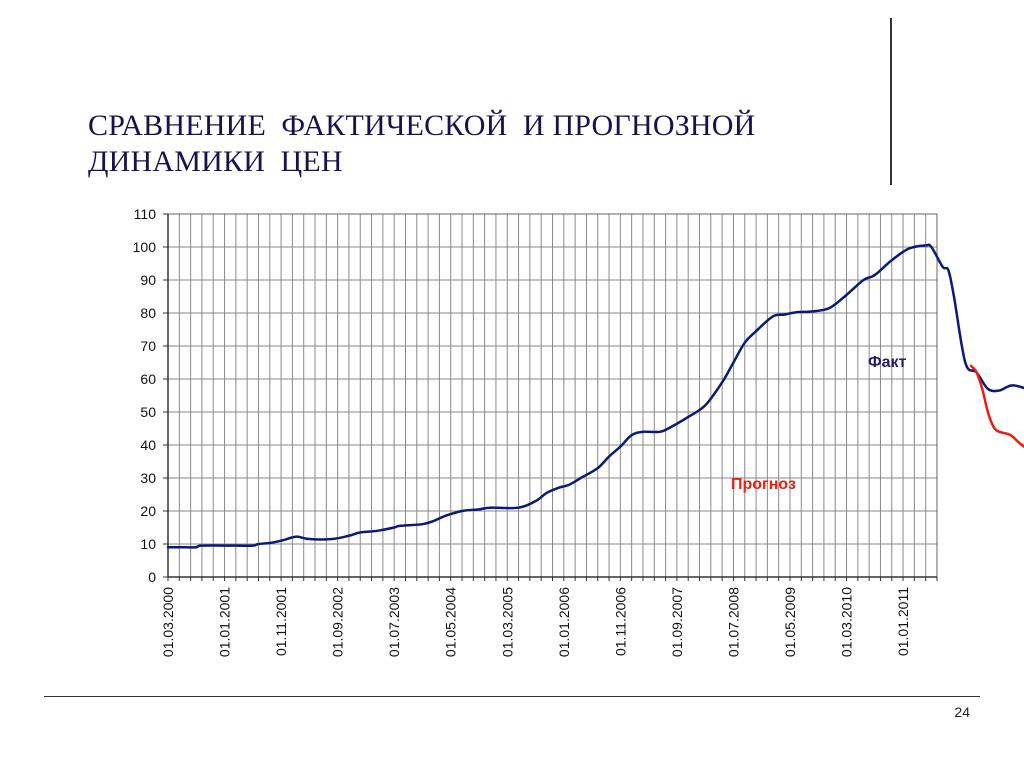  I want to click on y-tick-label: 10, so click(148, 544).